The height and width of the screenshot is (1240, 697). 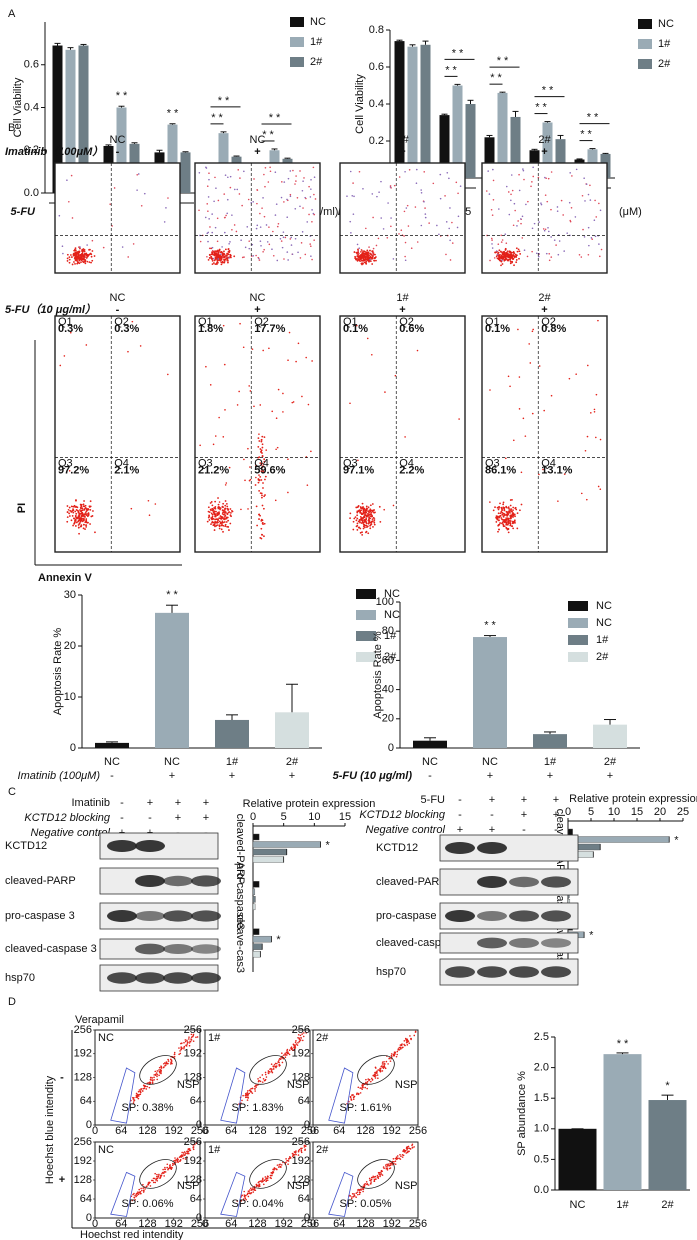 What do you see at coordinates (31, 150) in the screenshot?
I see `y-tick-label: 0.2` at bounding box center [31, 150].